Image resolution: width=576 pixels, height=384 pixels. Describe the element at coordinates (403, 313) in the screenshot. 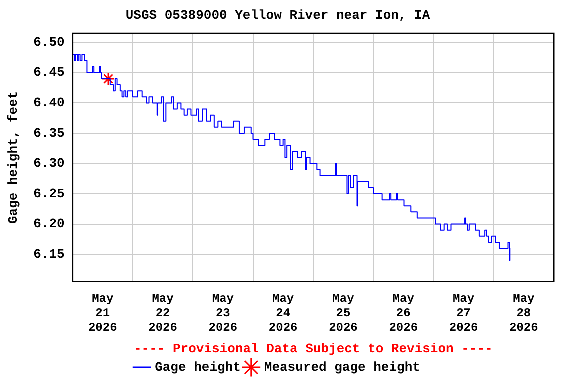

I see `x-tick-label: May 26 2026` at that location.